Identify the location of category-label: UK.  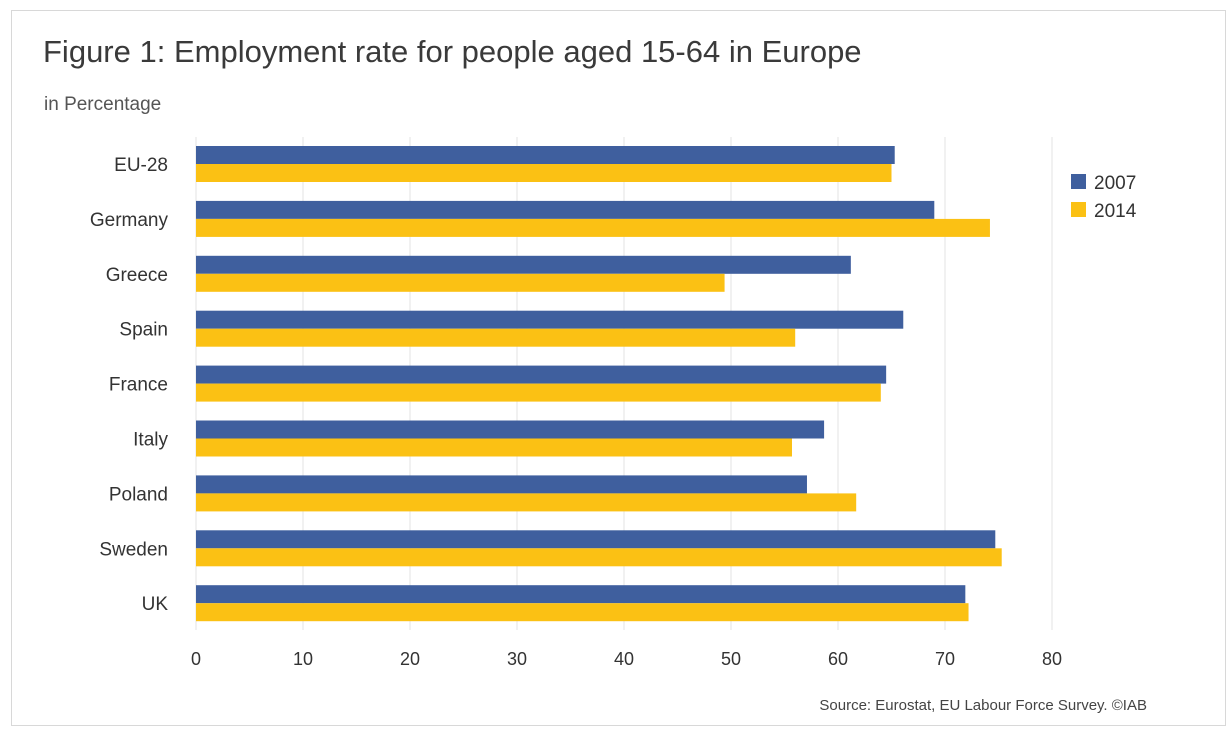
(155, 604).